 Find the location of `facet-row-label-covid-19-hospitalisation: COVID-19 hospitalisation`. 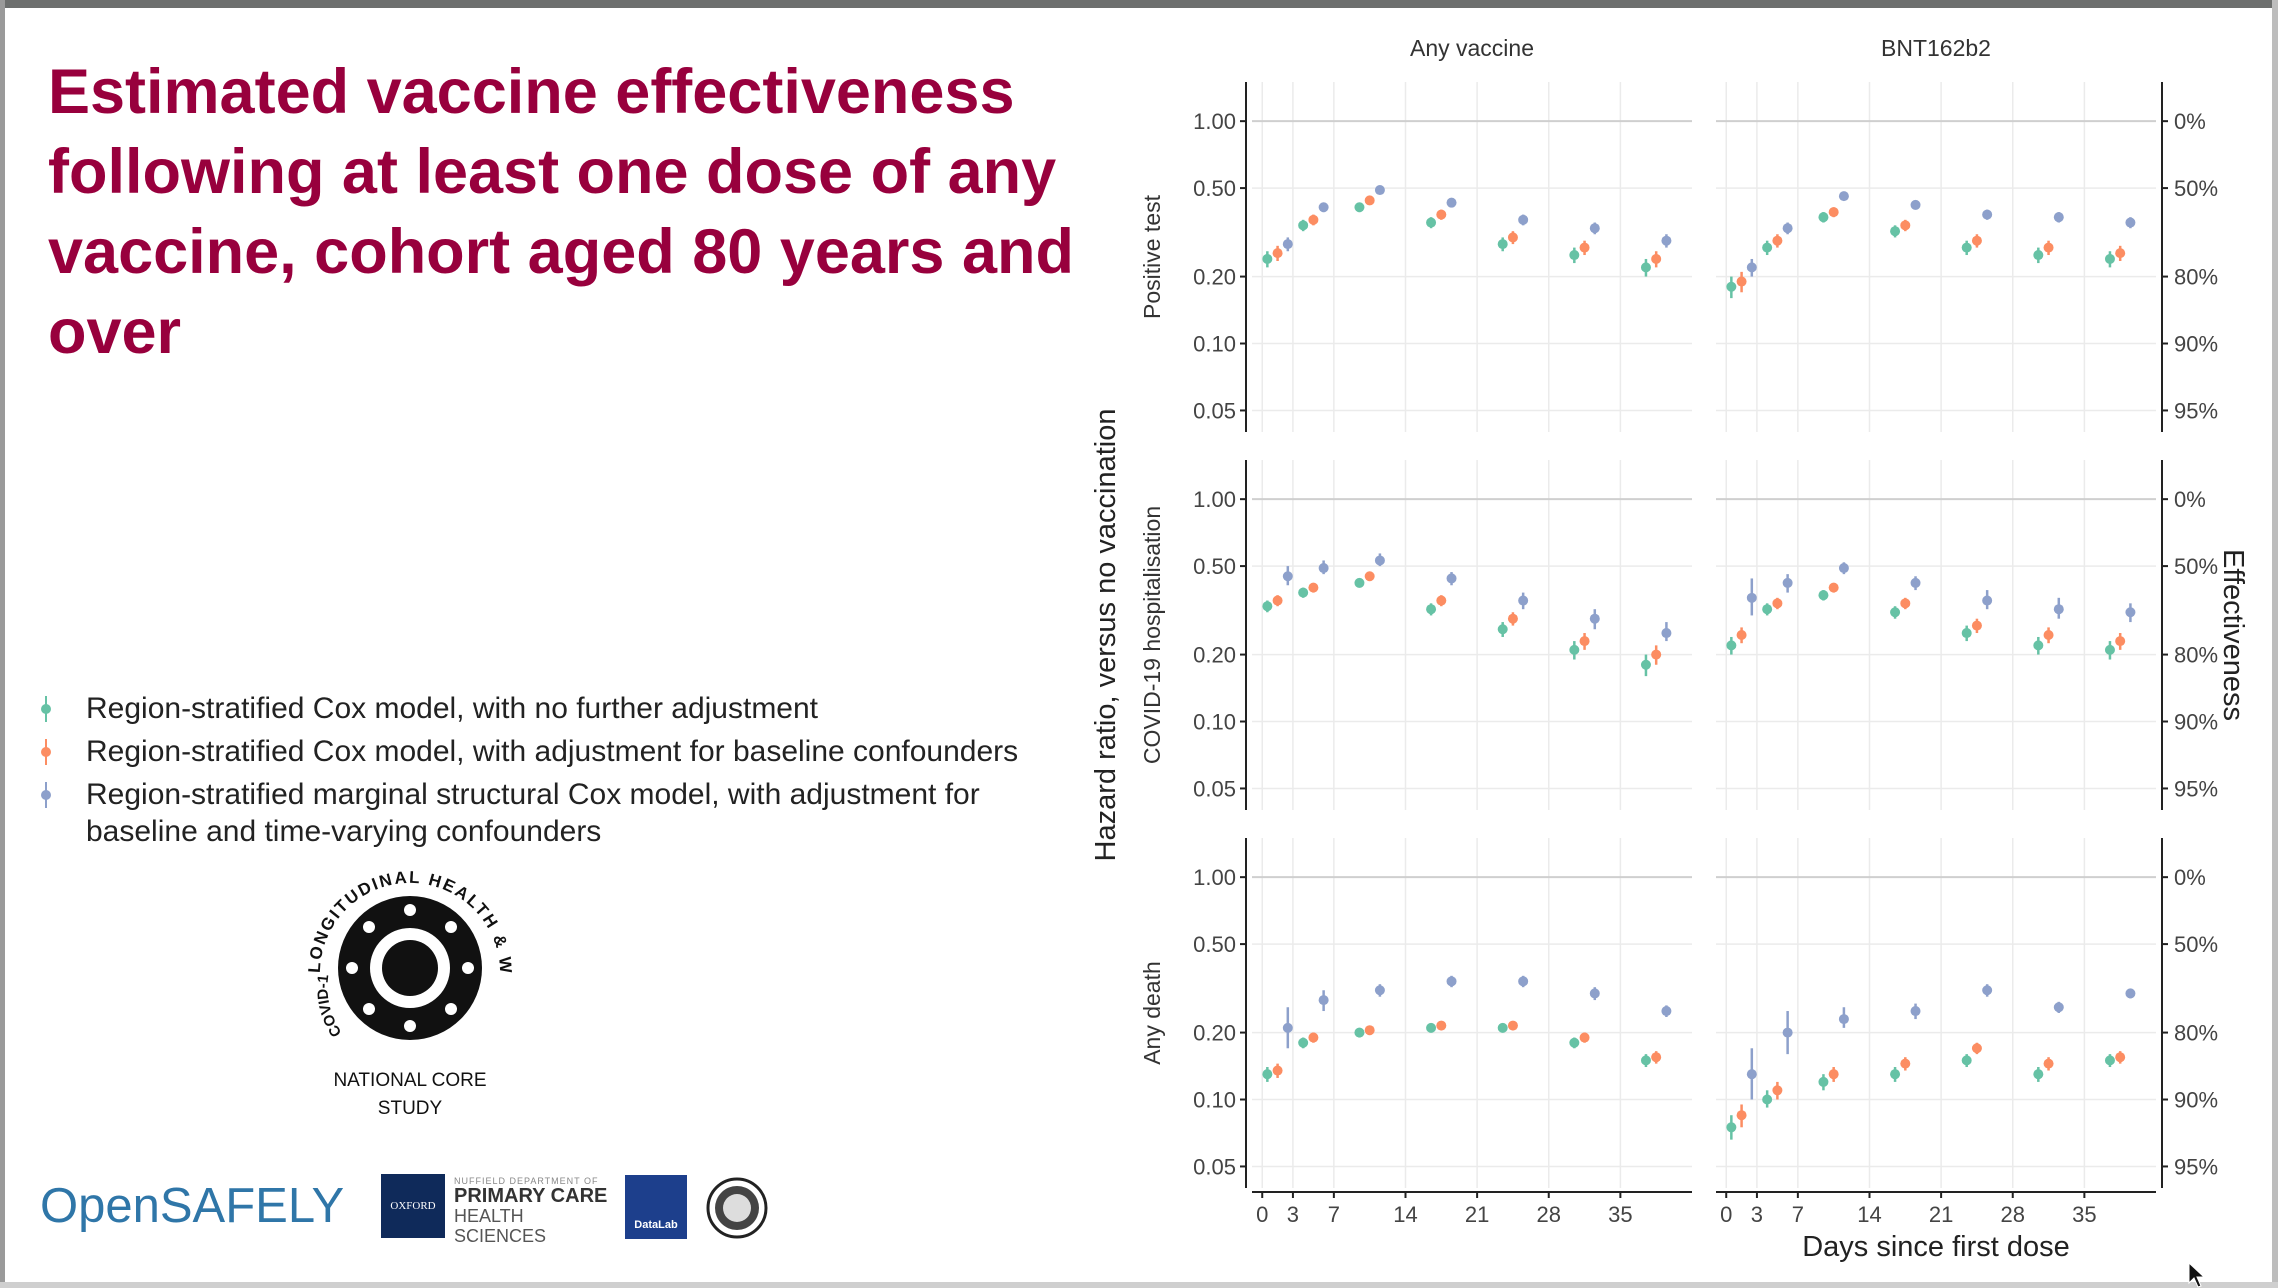

facet-row-label-covid-19-hospitalisation: COVID-19 hospitalisation is located at coordinates (1152, 635).